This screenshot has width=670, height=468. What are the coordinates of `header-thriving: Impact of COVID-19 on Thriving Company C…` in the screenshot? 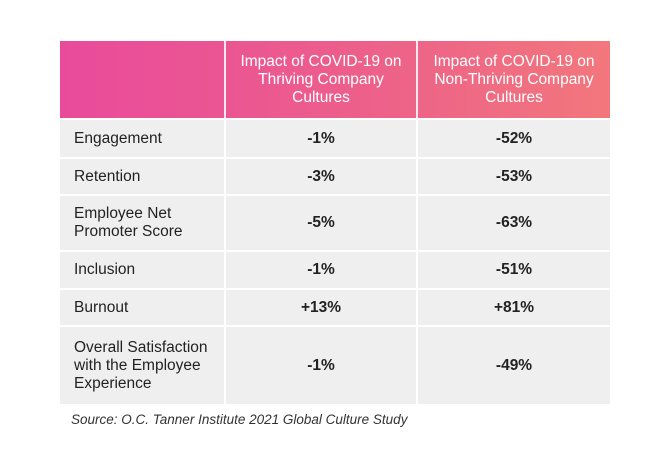 It's located at (320, 79).